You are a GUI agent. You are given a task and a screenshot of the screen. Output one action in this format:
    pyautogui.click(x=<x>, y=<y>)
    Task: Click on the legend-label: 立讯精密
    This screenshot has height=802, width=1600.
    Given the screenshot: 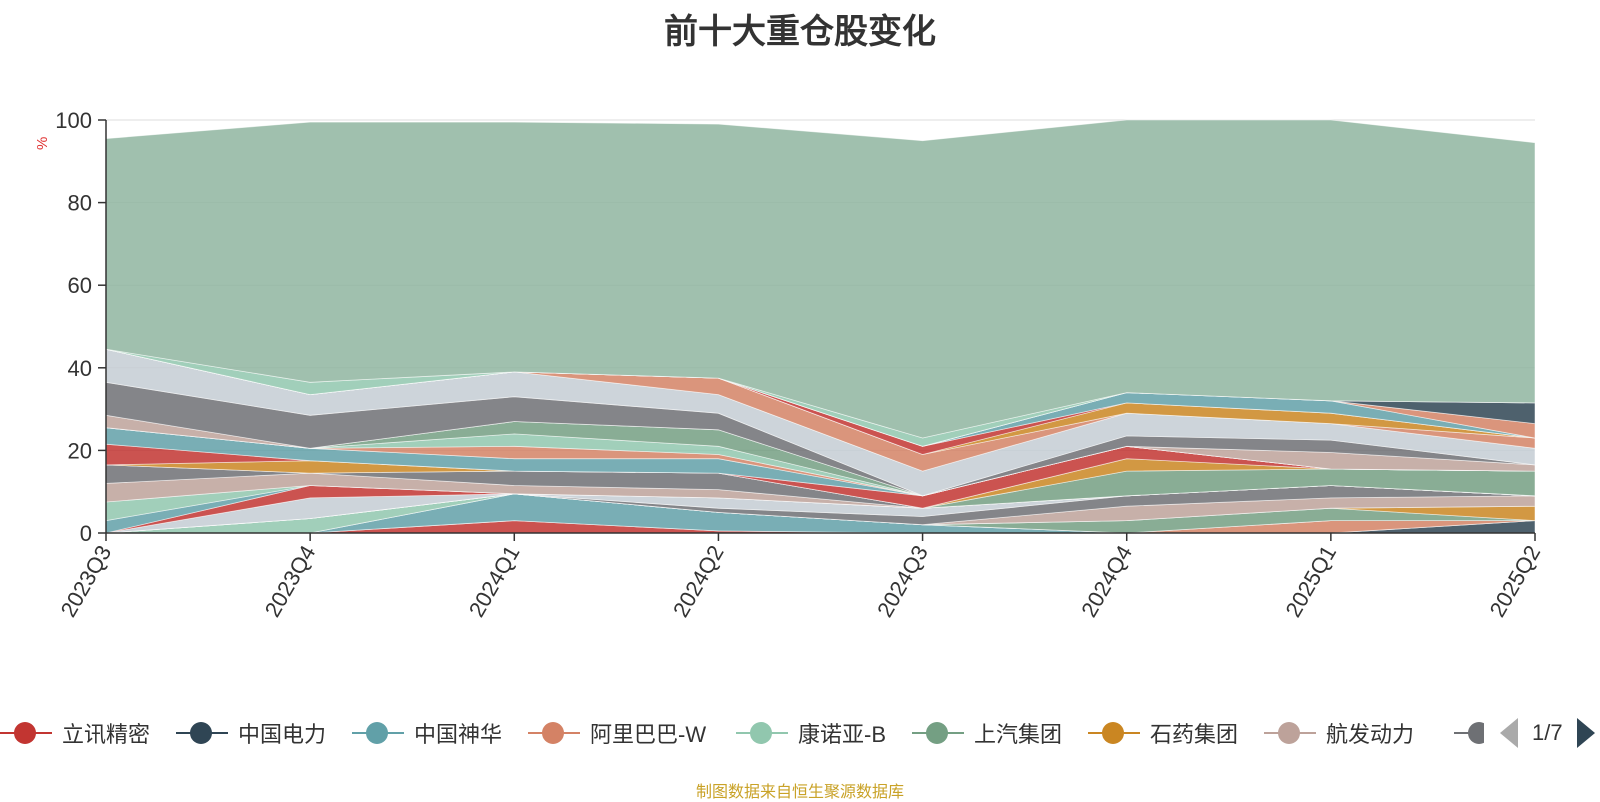 What is the action you would take?
    pyautogui.click(x=106, y=734)
    